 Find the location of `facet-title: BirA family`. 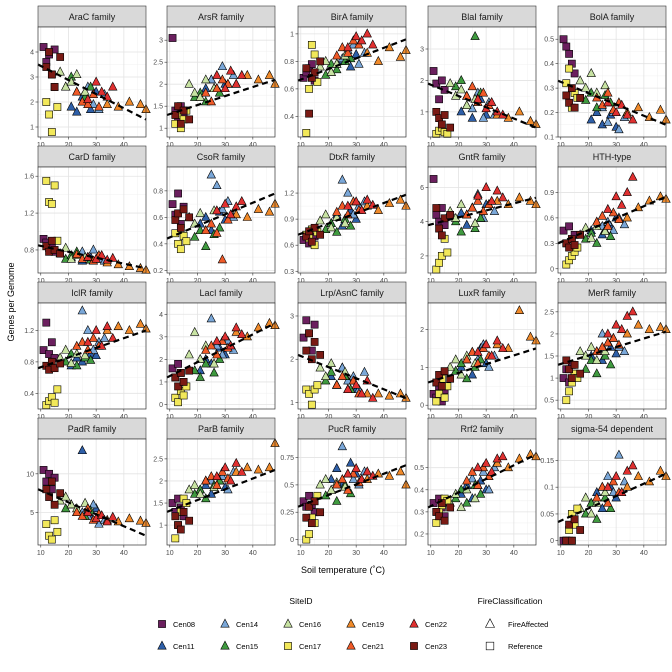

facet-title: BirA family is located at coordinates (352, 17).